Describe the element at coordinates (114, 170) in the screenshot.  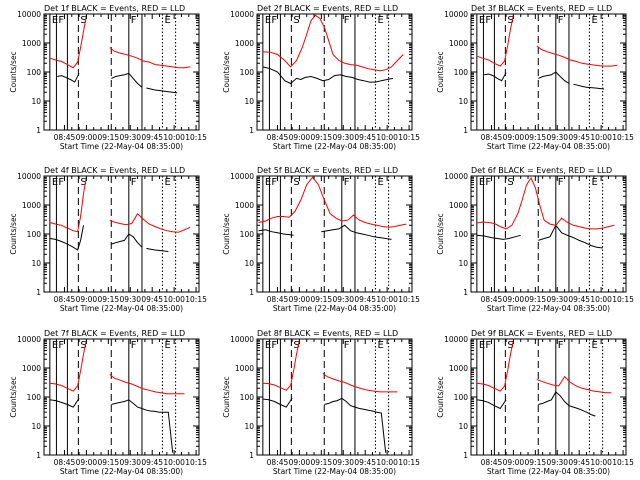
I see `panel-title: Det 4f BLACK = Events, RED = LLD` at that location.